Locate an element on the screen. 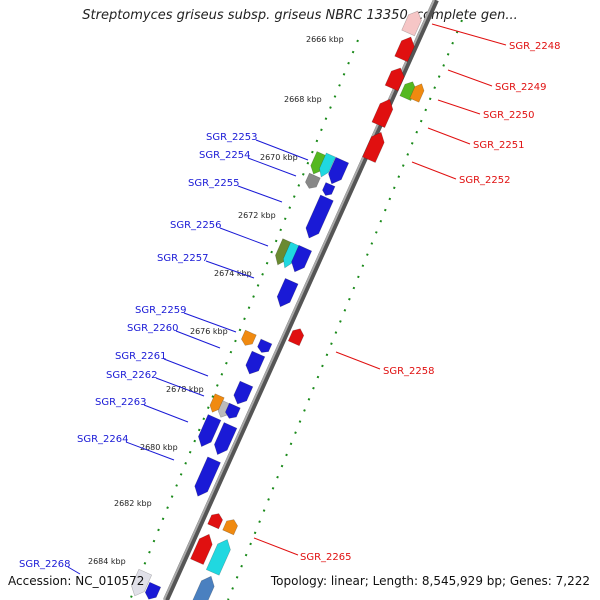 Image resolution: width=600 pixels, height=600 pixels. gene-label: SGR_2254 is located at coordinates (225, 155).